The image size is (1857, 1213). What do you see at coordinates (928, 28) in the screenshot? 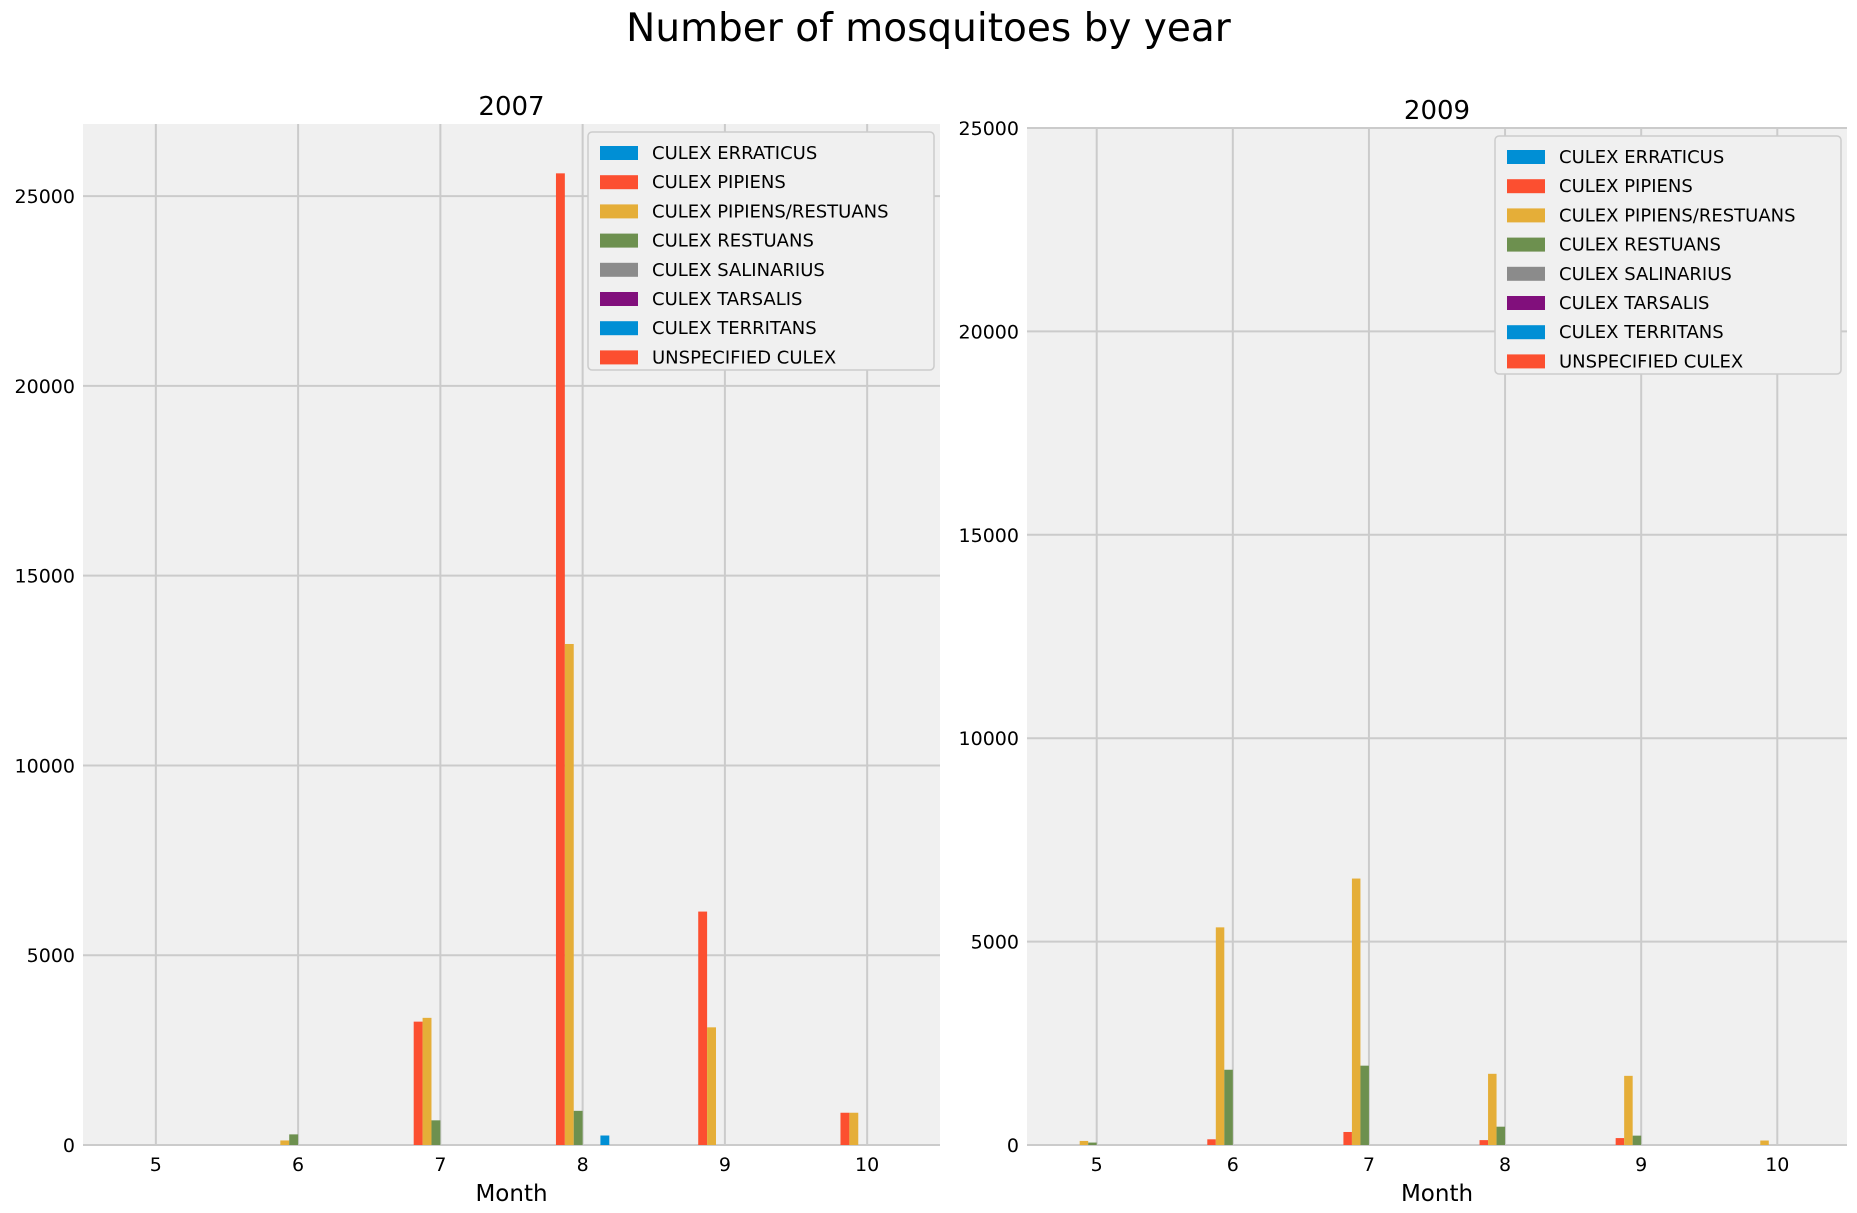
I see `figure-title: Number of mosquitoes by year` at bounding box center [928, 28].